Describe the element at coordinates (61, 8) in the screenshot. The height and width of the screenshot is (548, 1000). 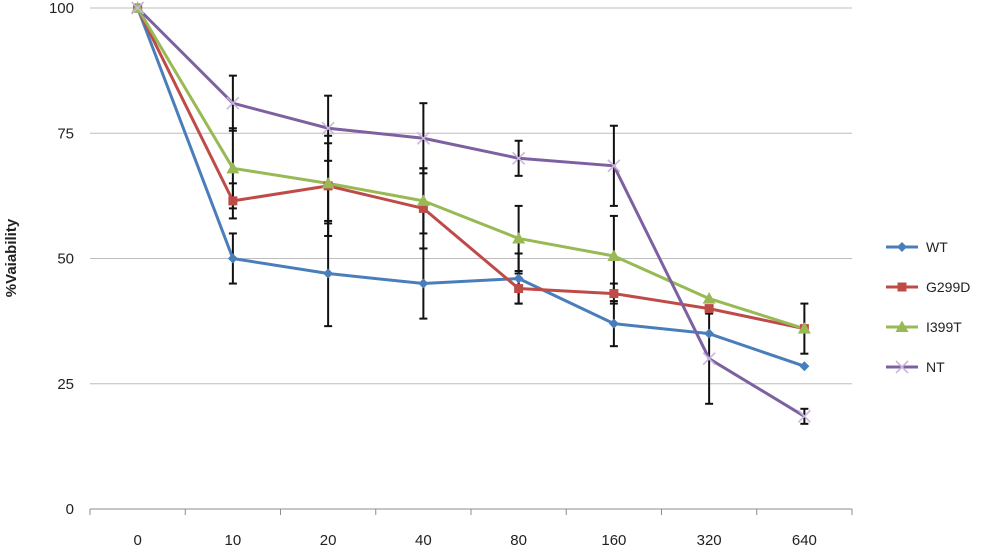
I see `y-tick-label-100: 100` at that location.